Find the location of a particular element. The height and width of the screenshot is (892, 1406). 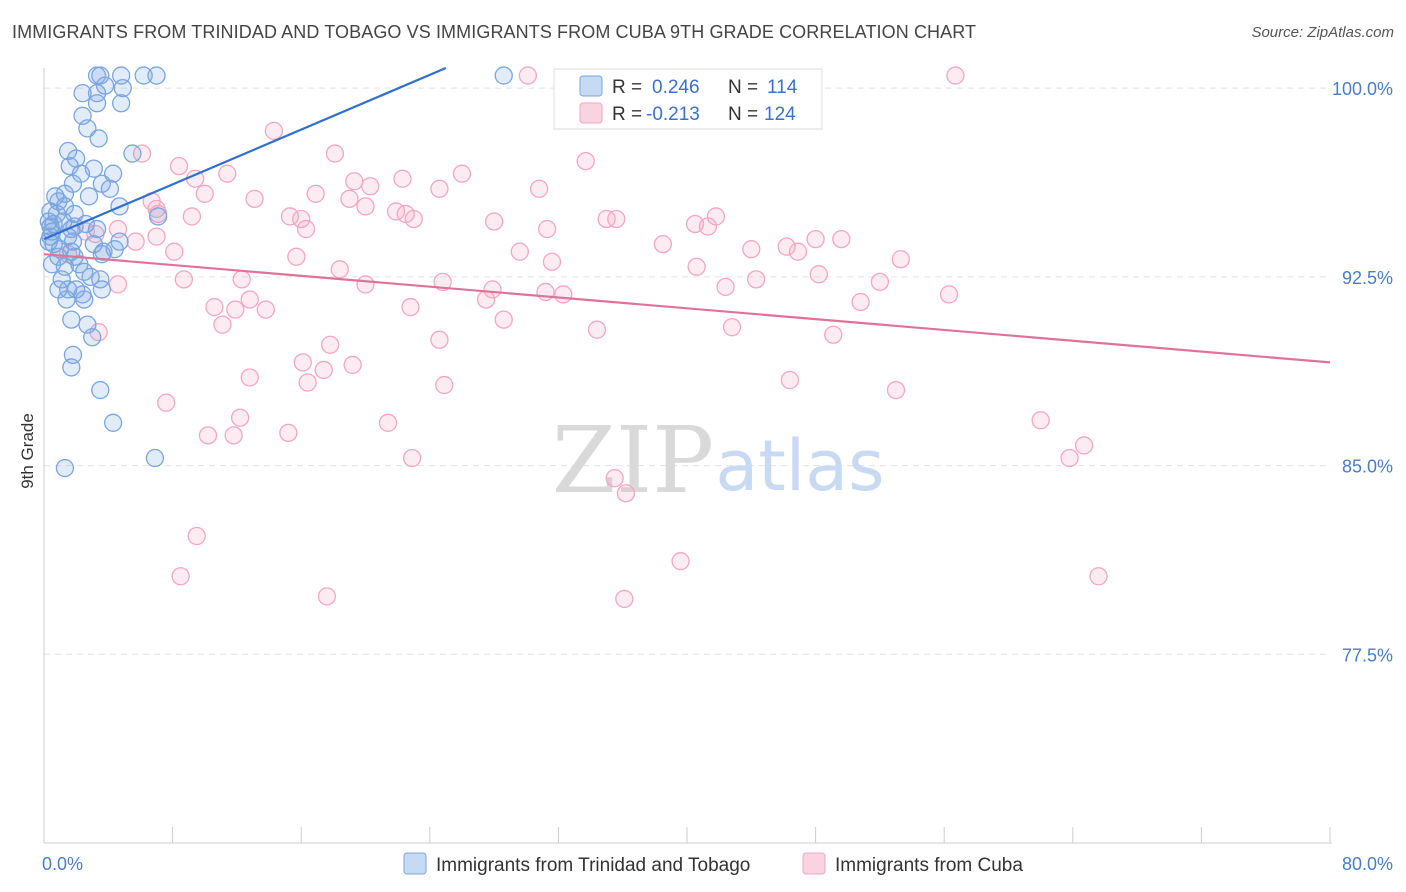

y-tick-label-2: 92.5% is located at coordinates (1367, 278).